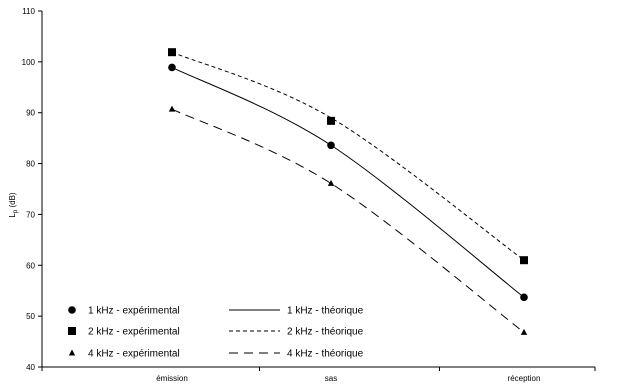  I want to click on y-ticks: 40 50 60 70 80 90 100 110, so click(32, 189).